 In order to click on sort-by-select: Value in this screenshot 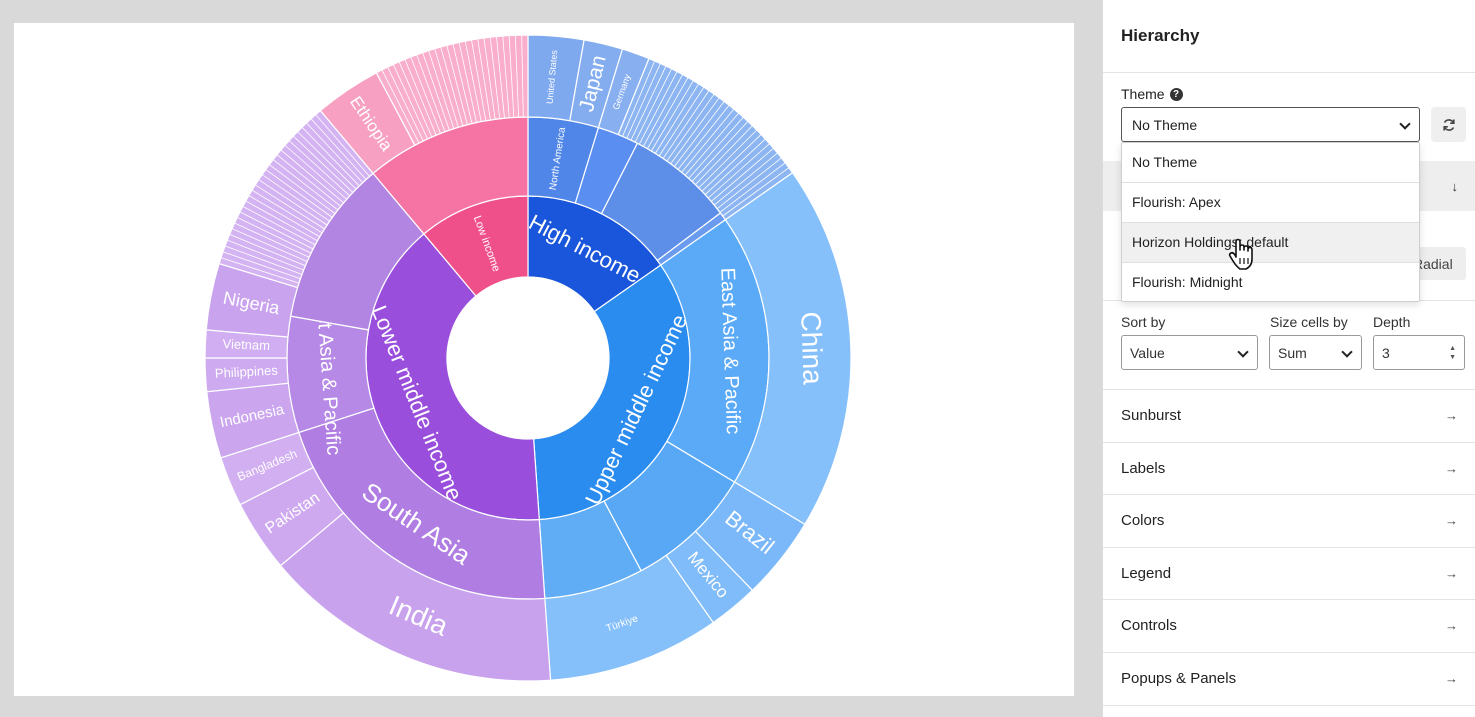, I will do `click(1189, 352)`.